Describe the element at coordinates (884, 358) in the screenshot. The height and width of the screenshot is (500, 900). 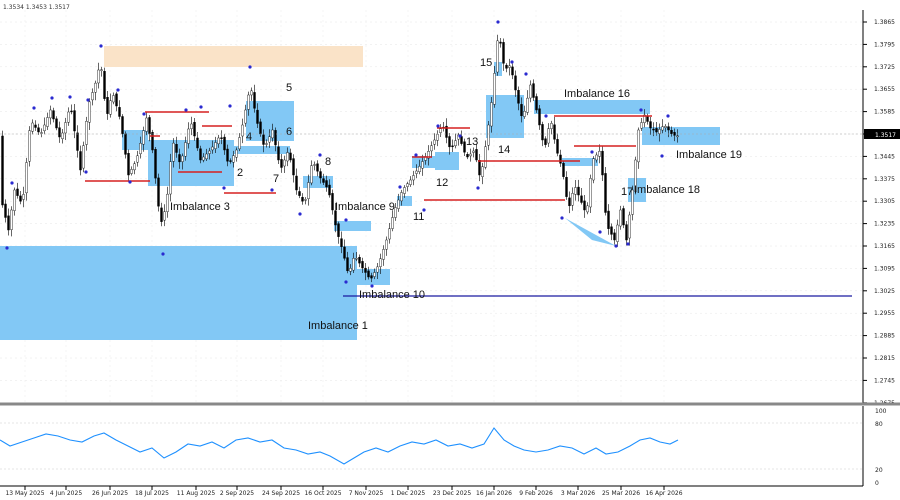
I see `price-tick-label: 1.2815` at that location.